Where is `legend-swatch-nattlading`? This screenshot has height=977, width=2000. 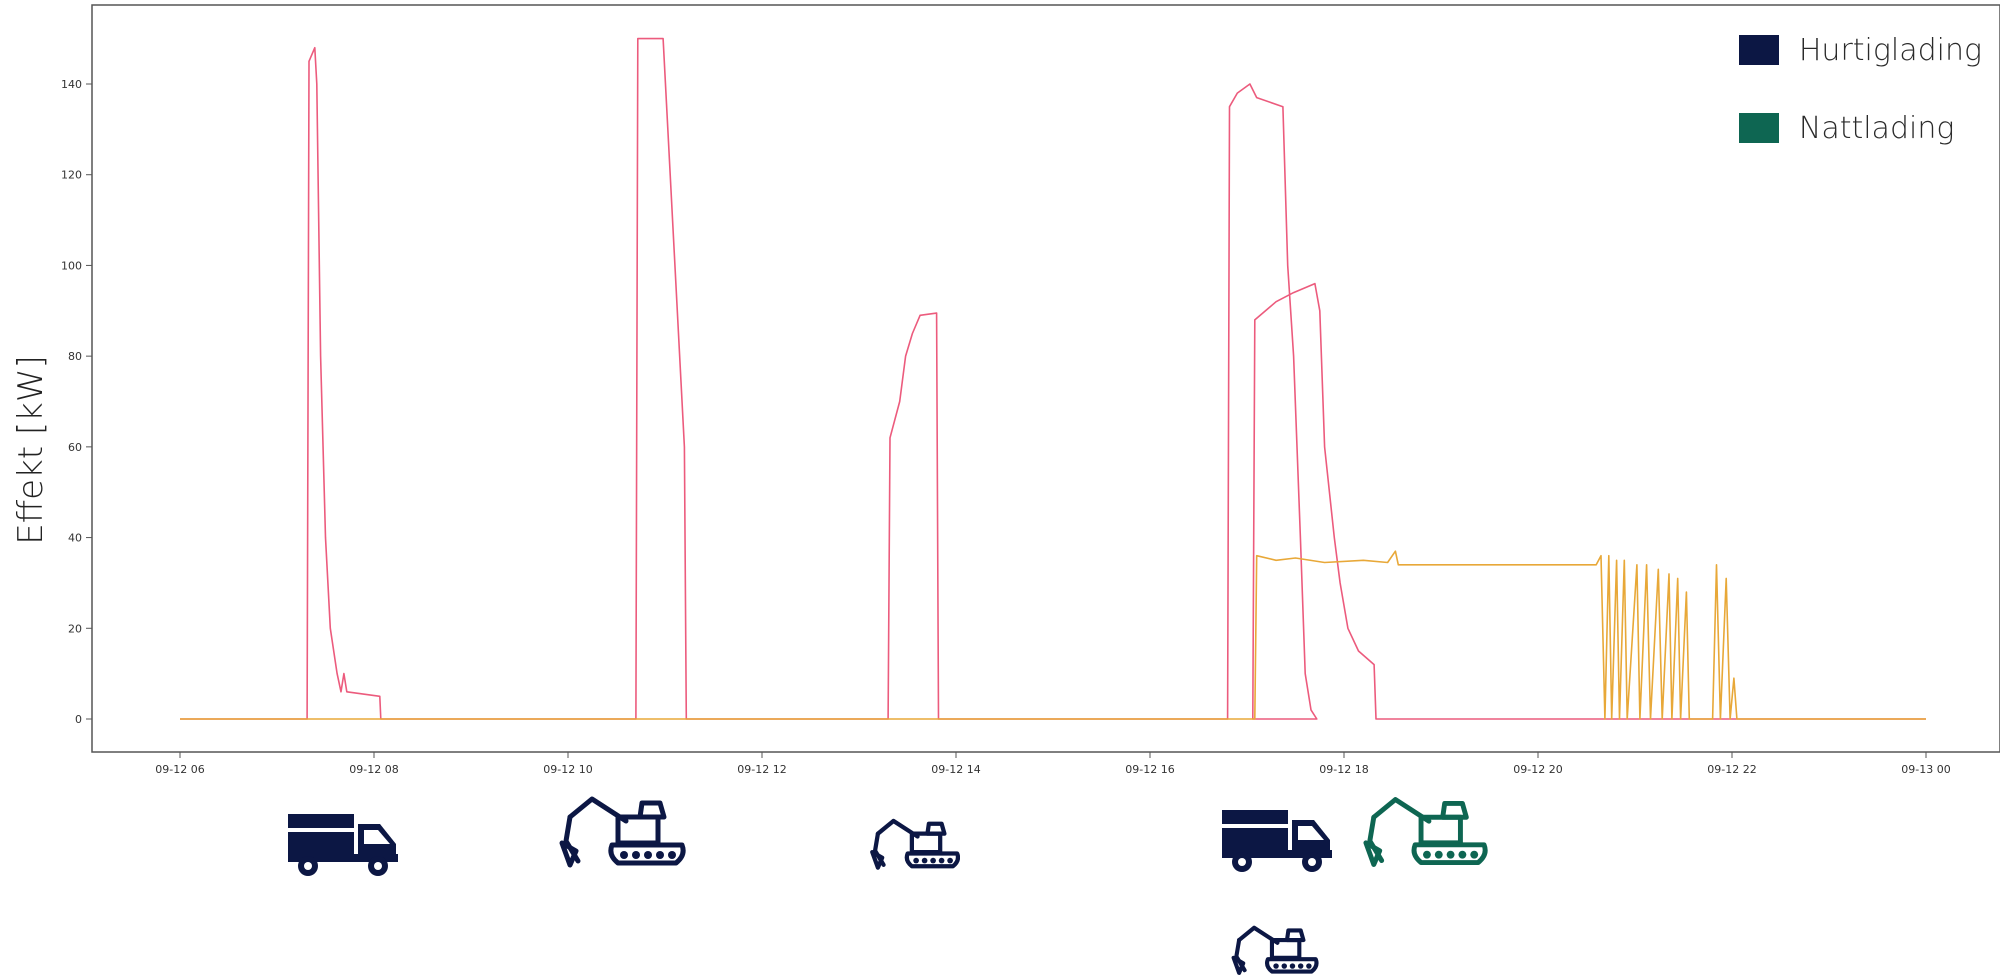
legend-swatch-nattlading is located at coordinates (1758, 128).